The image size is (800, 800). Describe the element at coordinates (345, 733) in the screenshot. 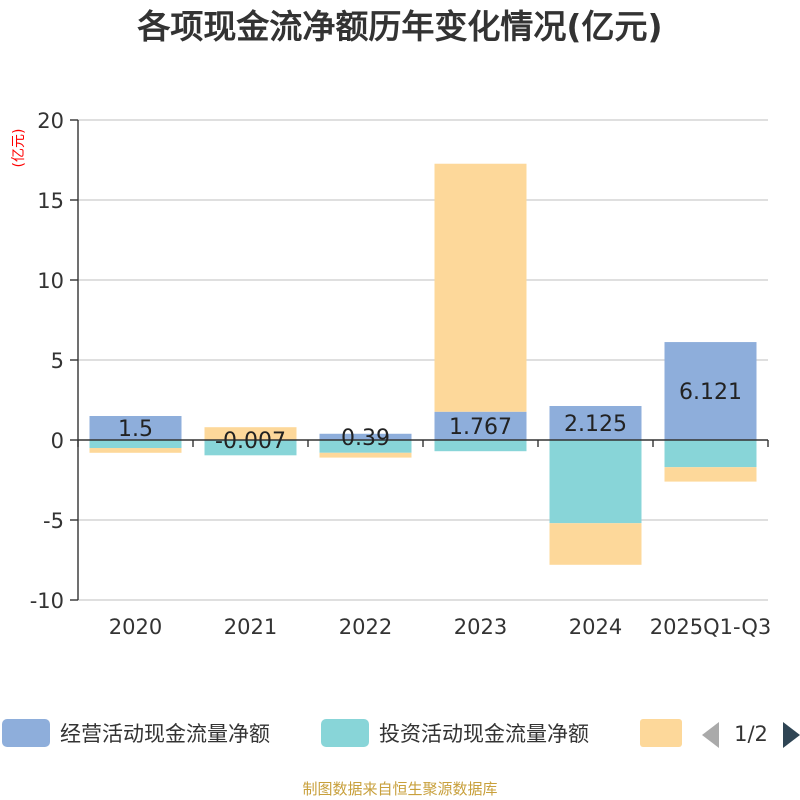

I see `legend-swatch-investing` at that location.